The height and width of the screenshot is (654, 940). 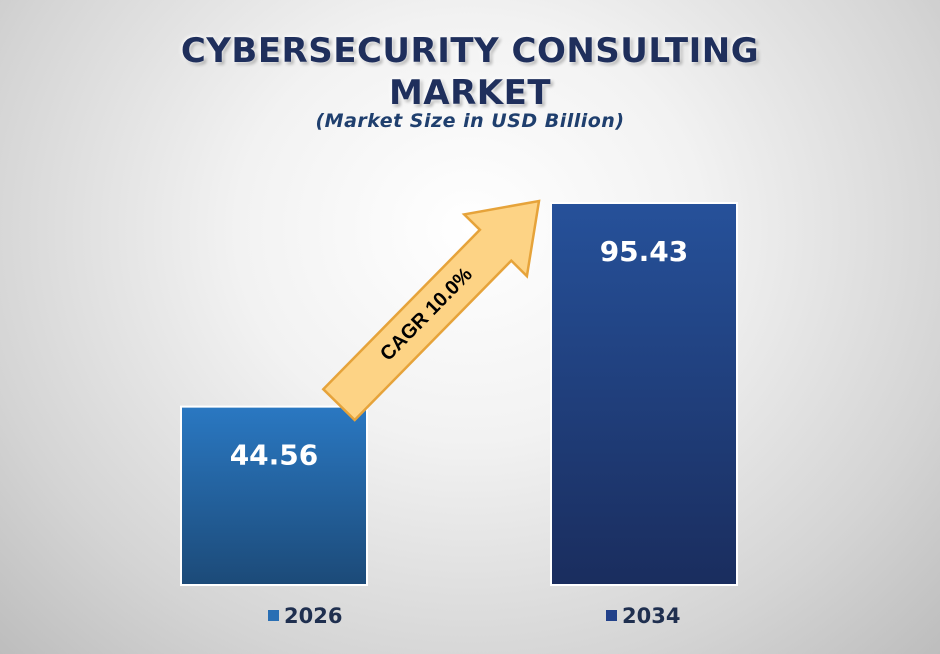 I want to click on cagr-arrow-shape, so click(x=431, y=310).